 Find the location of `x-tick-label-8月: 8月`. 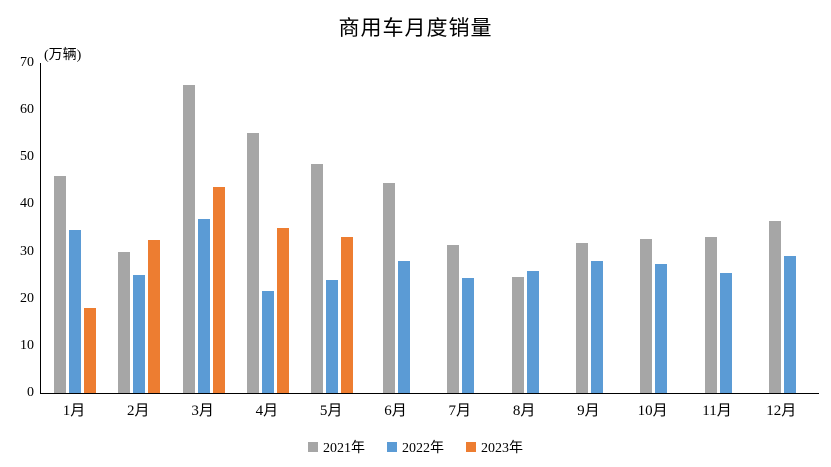

x-tick-label-8月: 8月 is located at coordinates (524, 411).